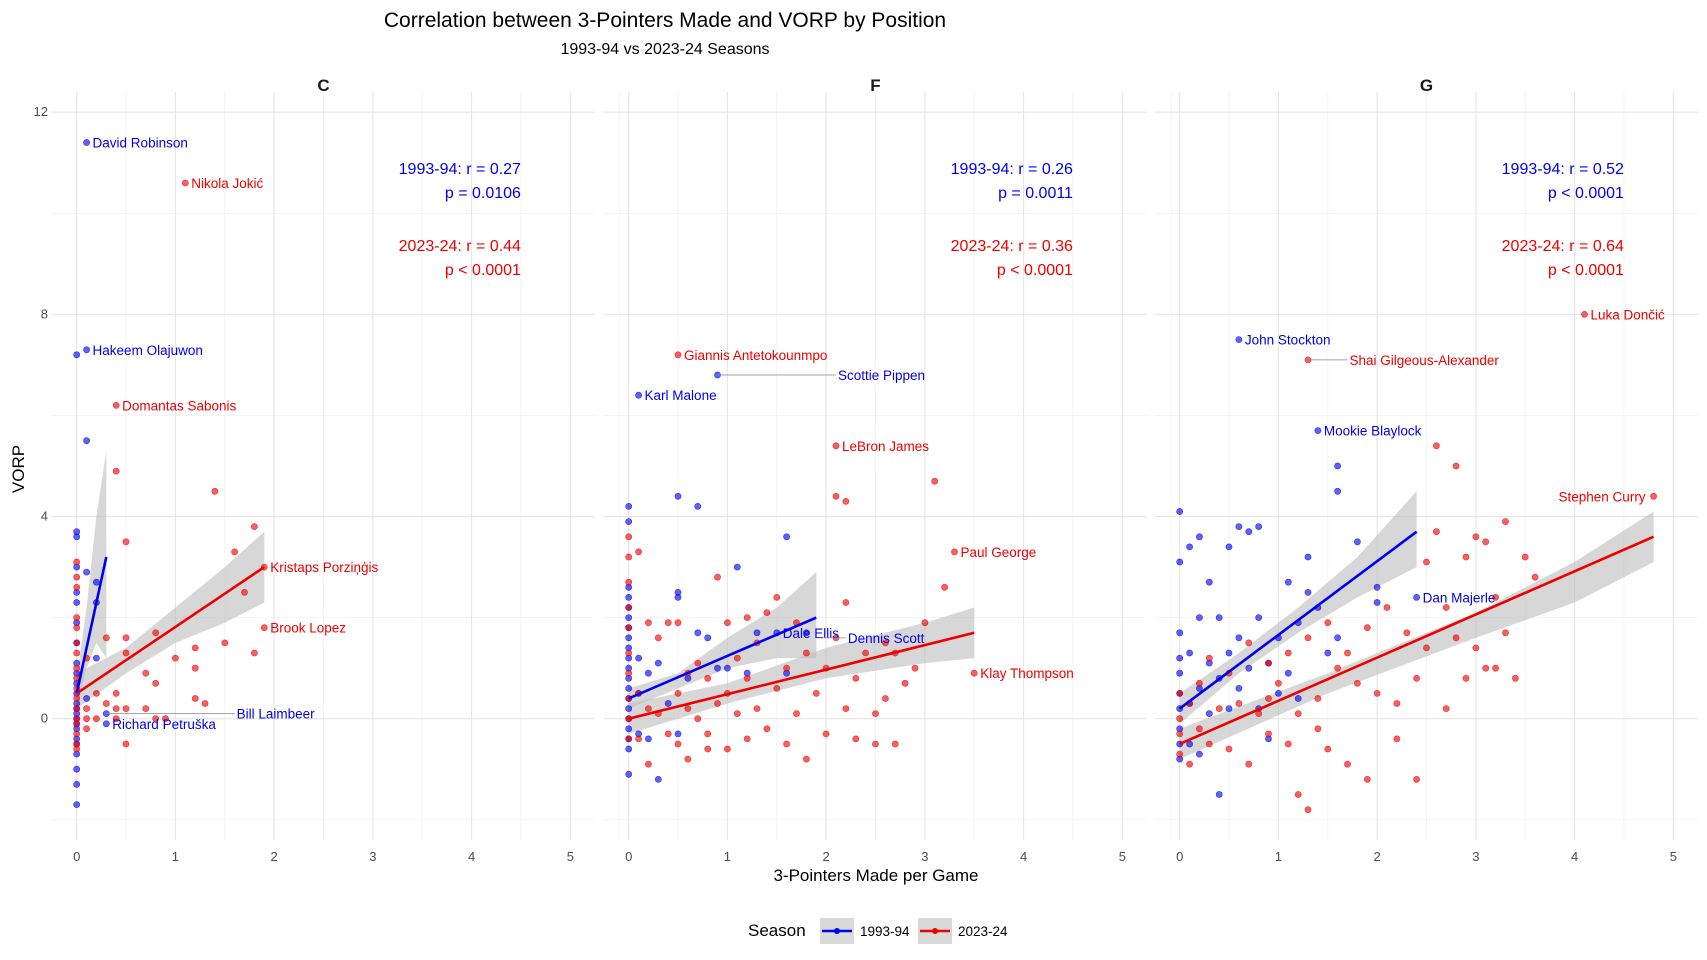 The image size is (1707, 960). What do you see at coordinates (1563, 169) in the screenshot?
I see `correlation-r-text: 1993-94: r = 0.52` at bounding box center [1563, 169].